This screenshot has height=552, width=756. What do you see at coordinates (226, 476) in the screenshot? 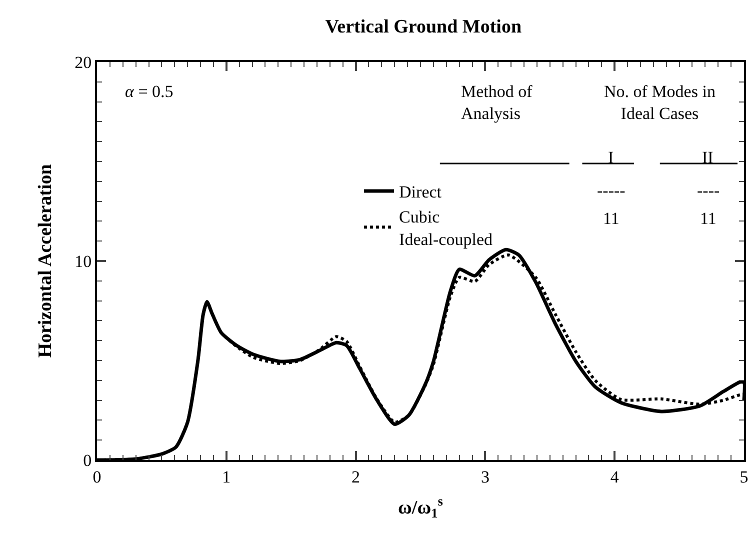
I see `x-tick-label: 1` at bounding box center [226, 476].